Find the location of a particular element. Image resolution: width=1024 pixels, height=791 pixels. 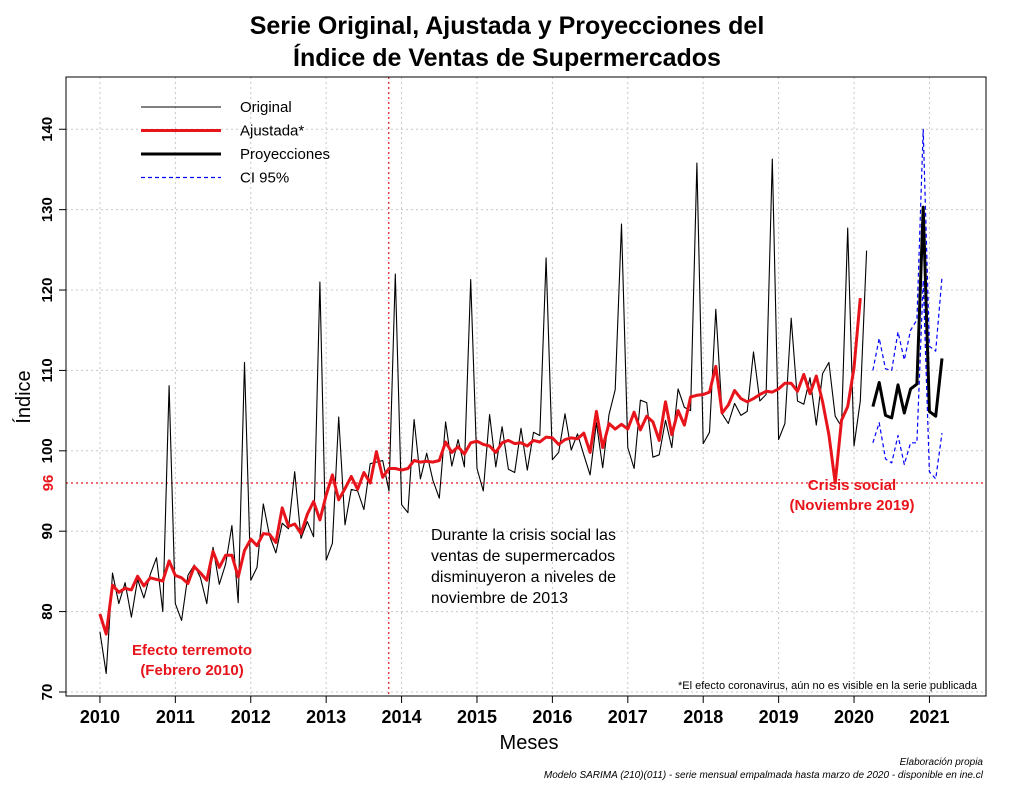

x-tick-label: 2011 is located at coordinates (175, 717).